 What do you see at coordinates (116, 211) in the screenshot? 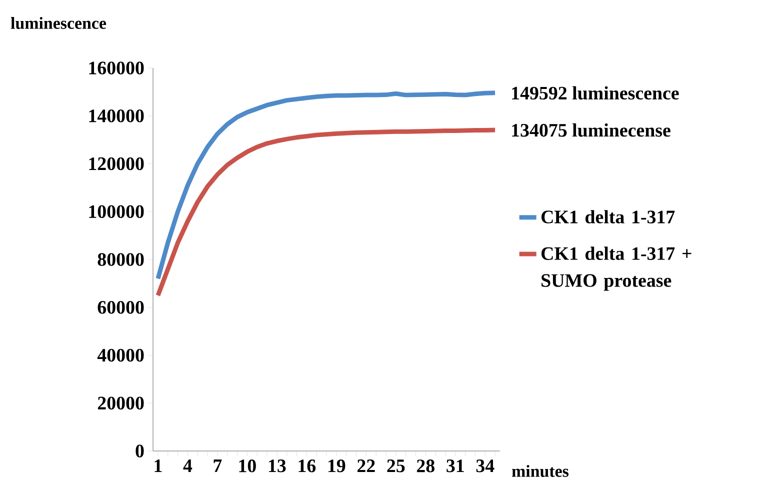
I see `y-tick-label: 100000` at bounding box center [116, 211].